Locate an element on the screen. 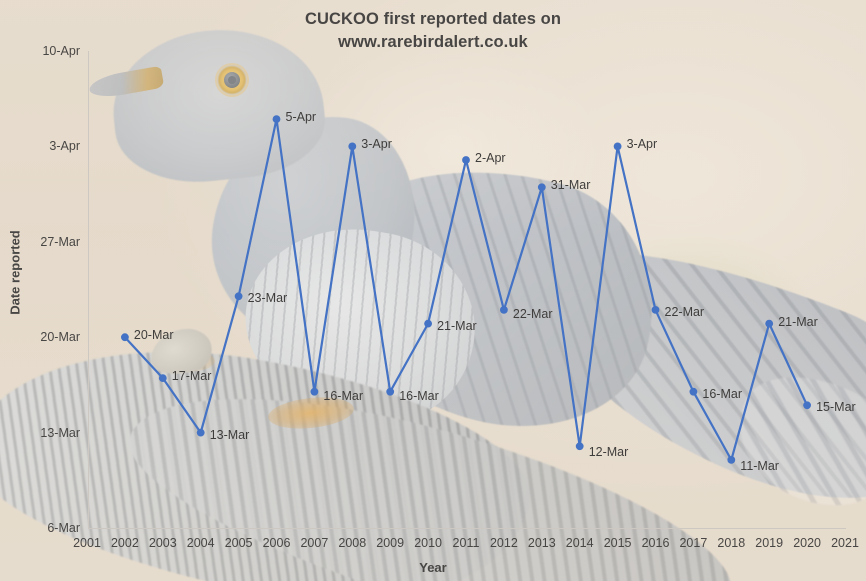  chart-title-line-1: CUCKOO first reported dates on is located at coordinates (433, 19).